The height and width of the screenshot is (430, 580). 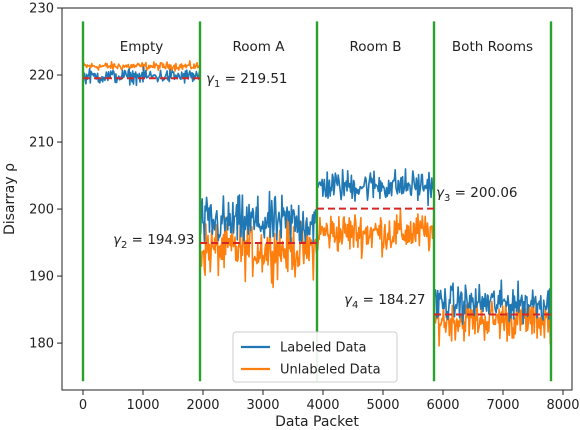 What do you see at coordinates (41, 344) in the screenshot?
I see `y-tick-label-1: 180` at bounding box center [41, 344].